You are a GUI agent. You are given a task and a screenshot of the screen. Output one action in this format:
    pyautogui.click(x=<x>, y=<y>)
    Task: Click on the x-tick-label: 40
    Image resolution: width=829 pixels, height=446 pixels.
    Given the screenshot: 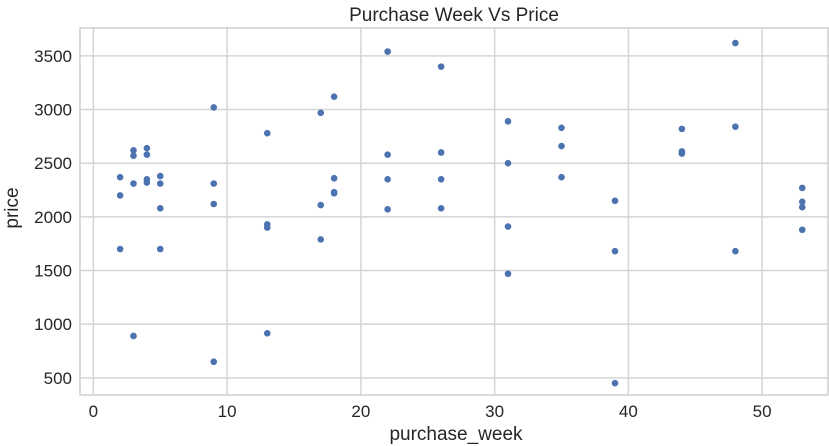 What is the action you would take?
    pyautogui.click(x=628, y=411)
    